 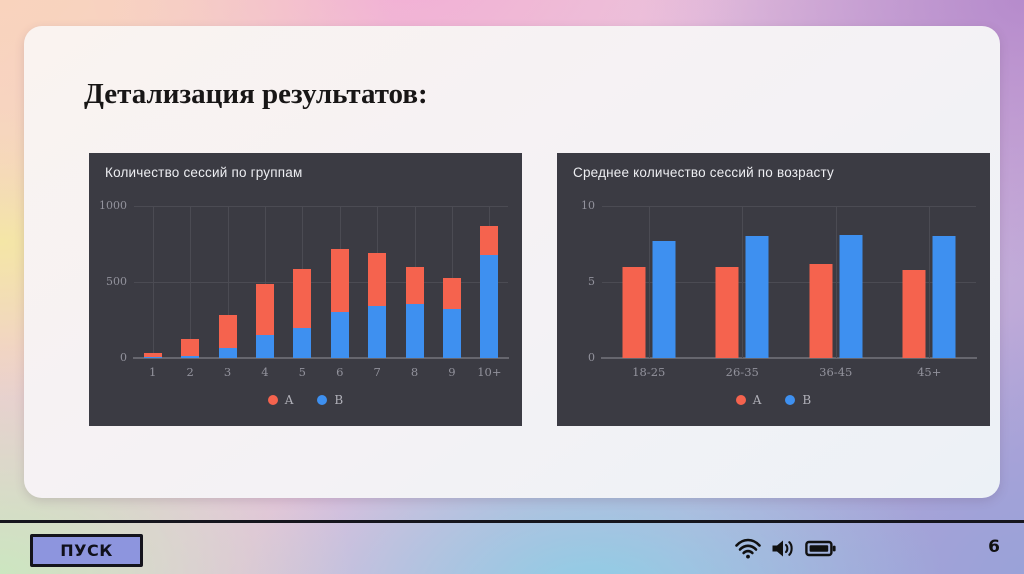 What do you see at coordinates (227, 372) in the screenshot?
I see `x-axis-category-label: 3` at bounding box center [227, 372].